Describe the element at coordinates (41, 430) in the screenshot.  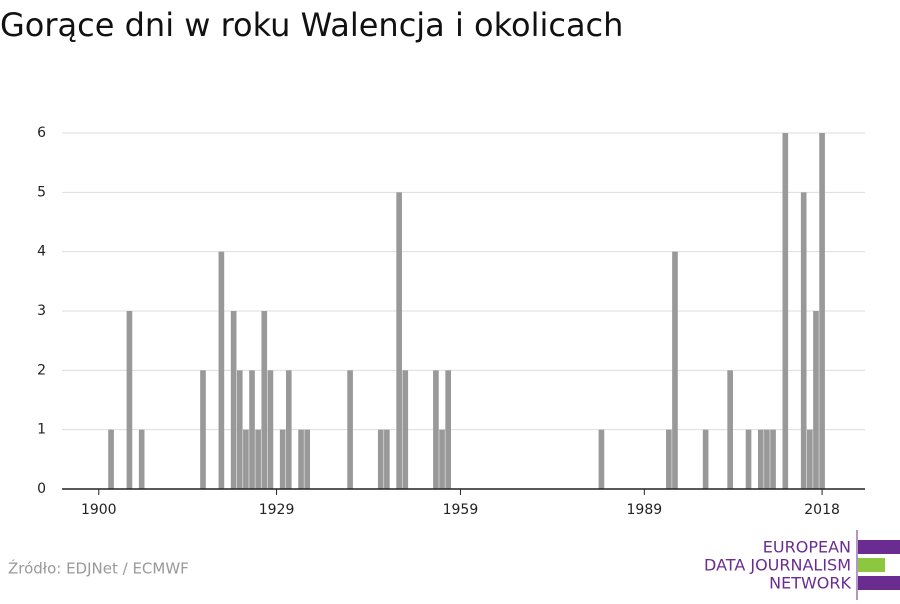
I see `y-tick-label: 1` at that location.